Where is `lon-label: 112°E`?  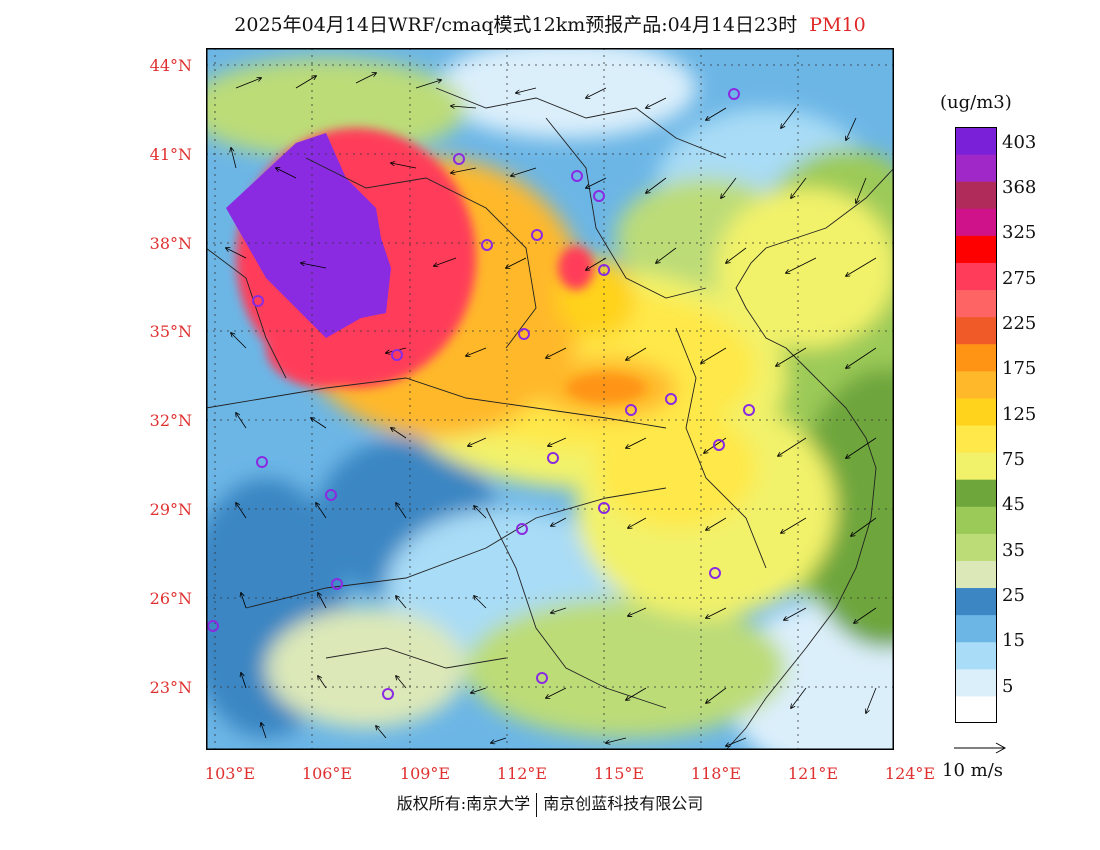 lon-label: 112°E is located at coordinates (522, 773).